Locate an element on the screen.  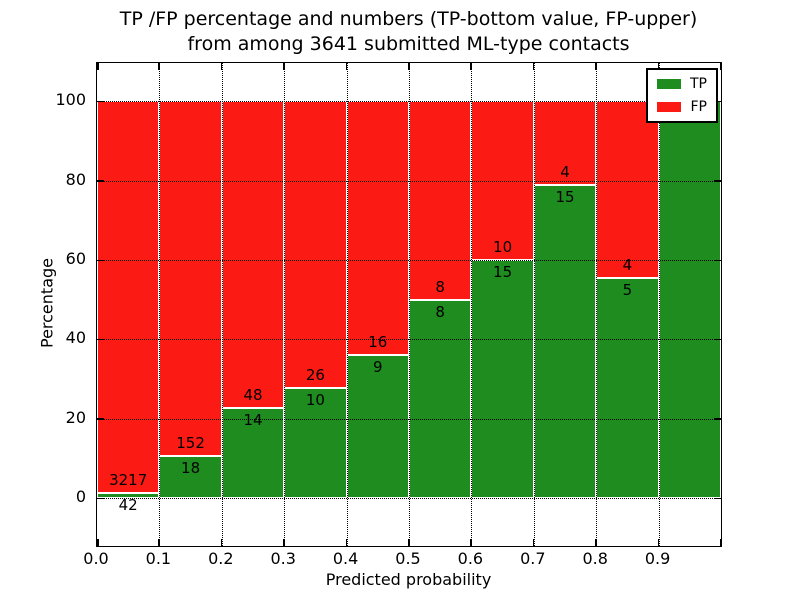
y-tick-label: 20 is located at coordinates (75, 417).